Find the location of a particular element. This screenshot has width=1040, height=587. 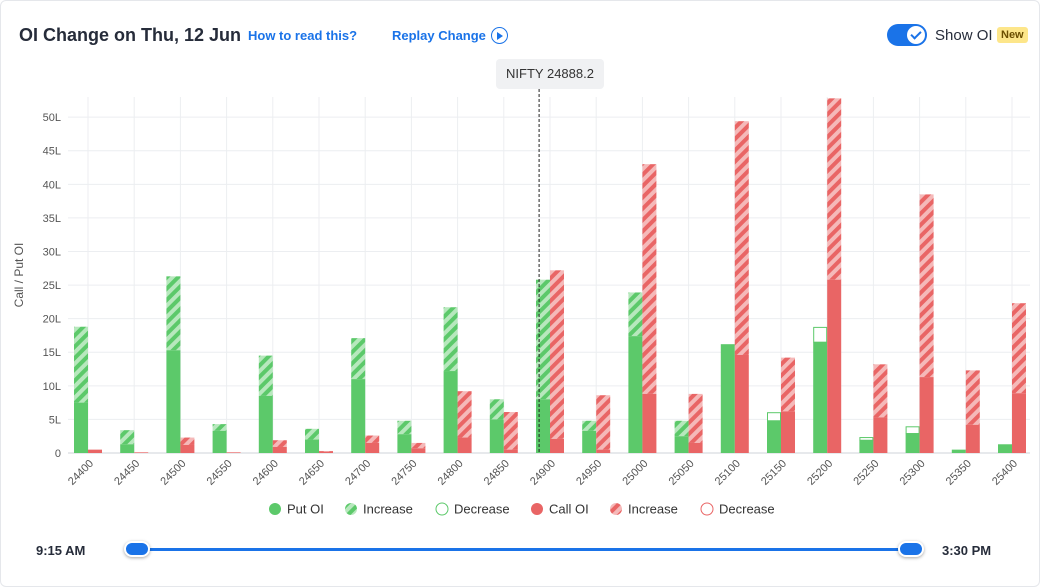

y-tick-label: 30L is located at coordinates (52, 252).